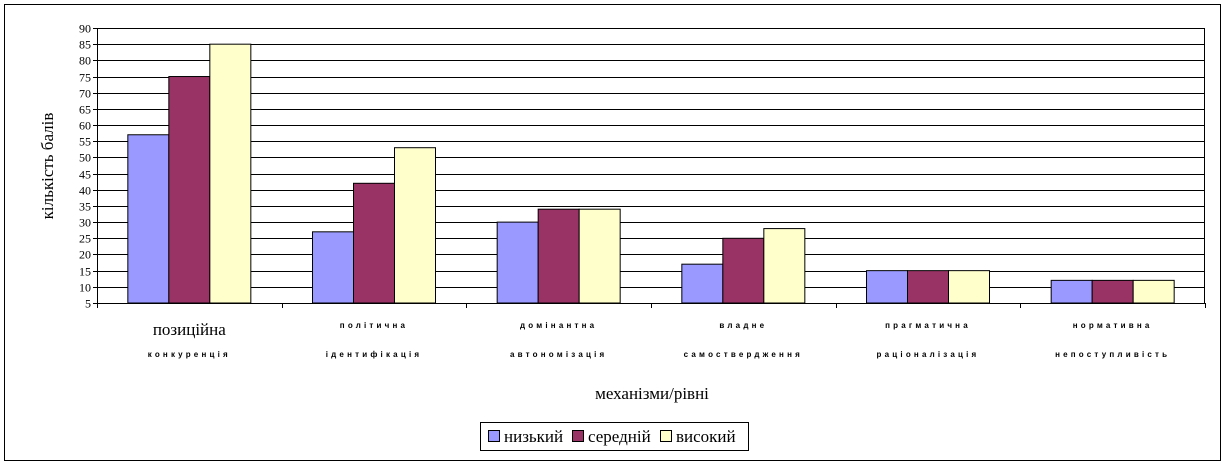  Describe the element at coordinates (85, 45) in the screenshot. I see `y-tick-label: 85` at that location.